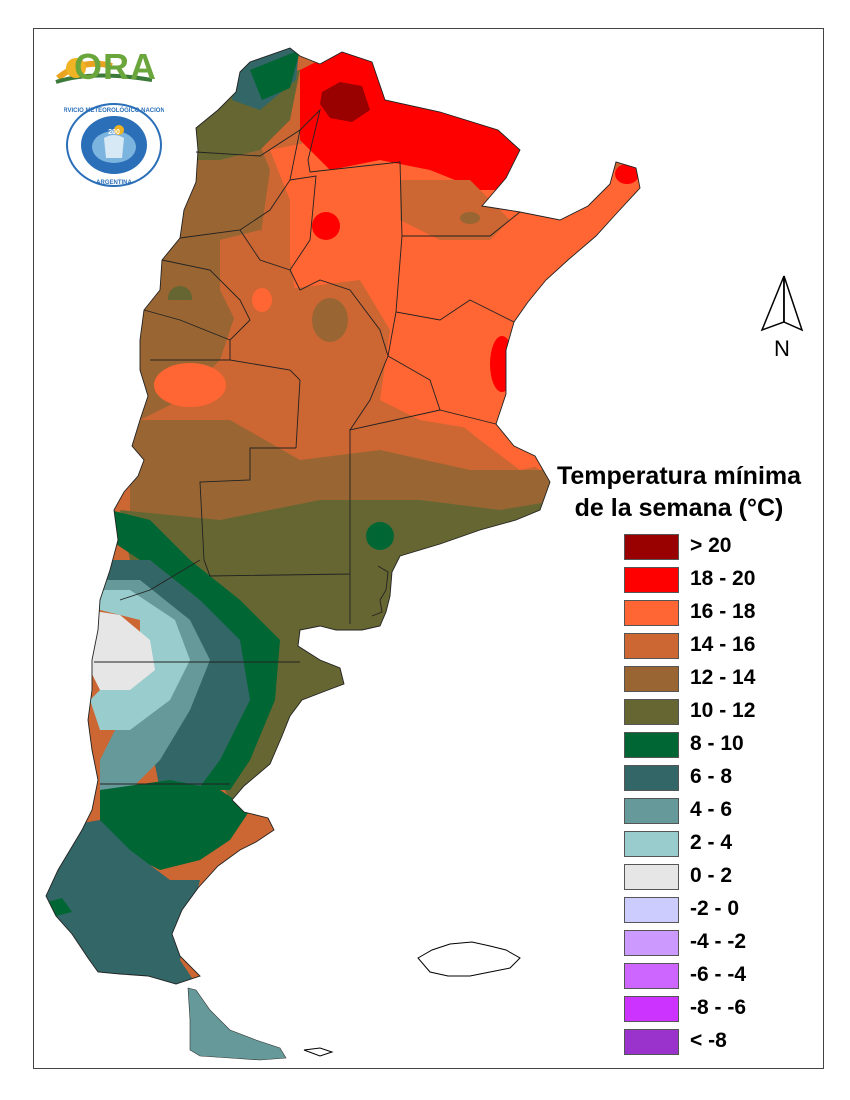  Describe the element at coordinates (114, 183) in the screenshot. I see `svg-text: ARGENTINA` at that location.